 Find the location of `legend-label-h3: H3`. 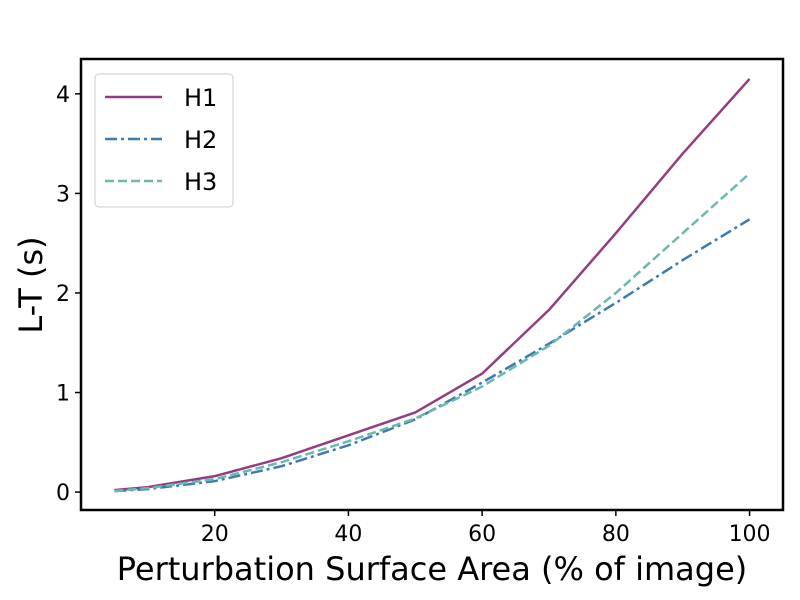

legend-label-h3: H3 is located at coordinates (200, 182).